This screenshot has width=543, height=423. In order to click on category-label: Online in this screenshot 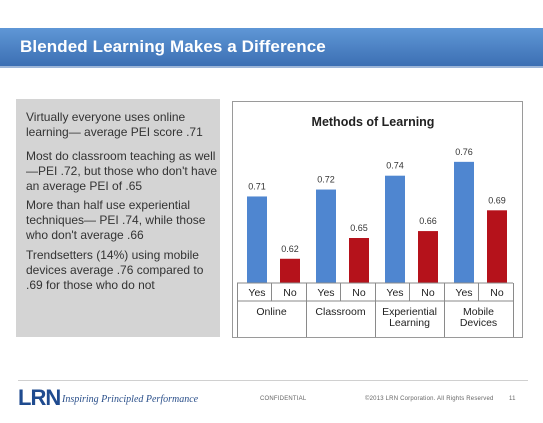, I will do `click(271, 312)`.